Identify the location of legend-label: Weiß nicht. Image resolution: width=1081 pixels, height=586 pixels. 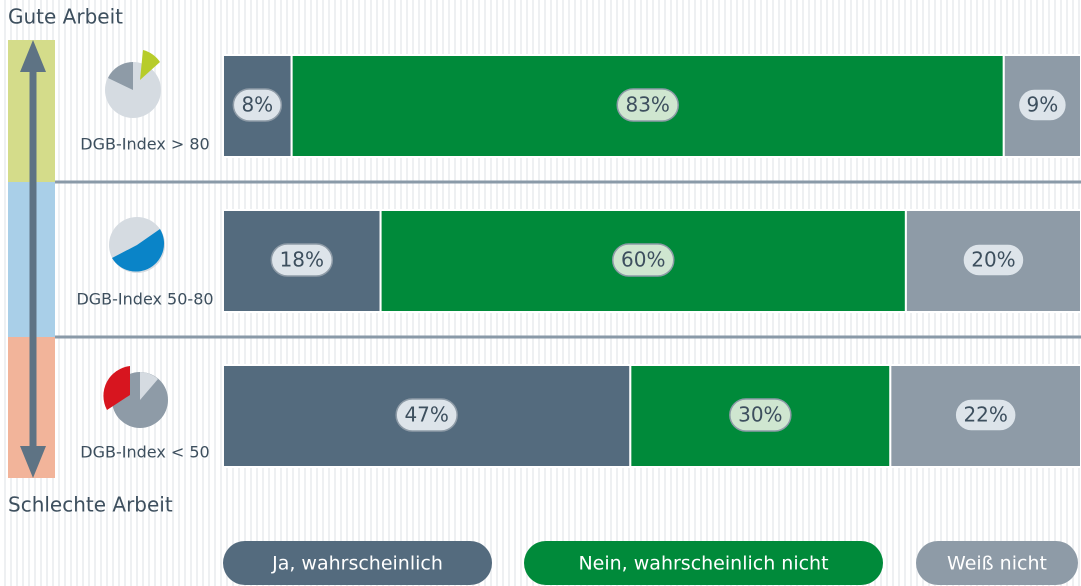
(997, 564).